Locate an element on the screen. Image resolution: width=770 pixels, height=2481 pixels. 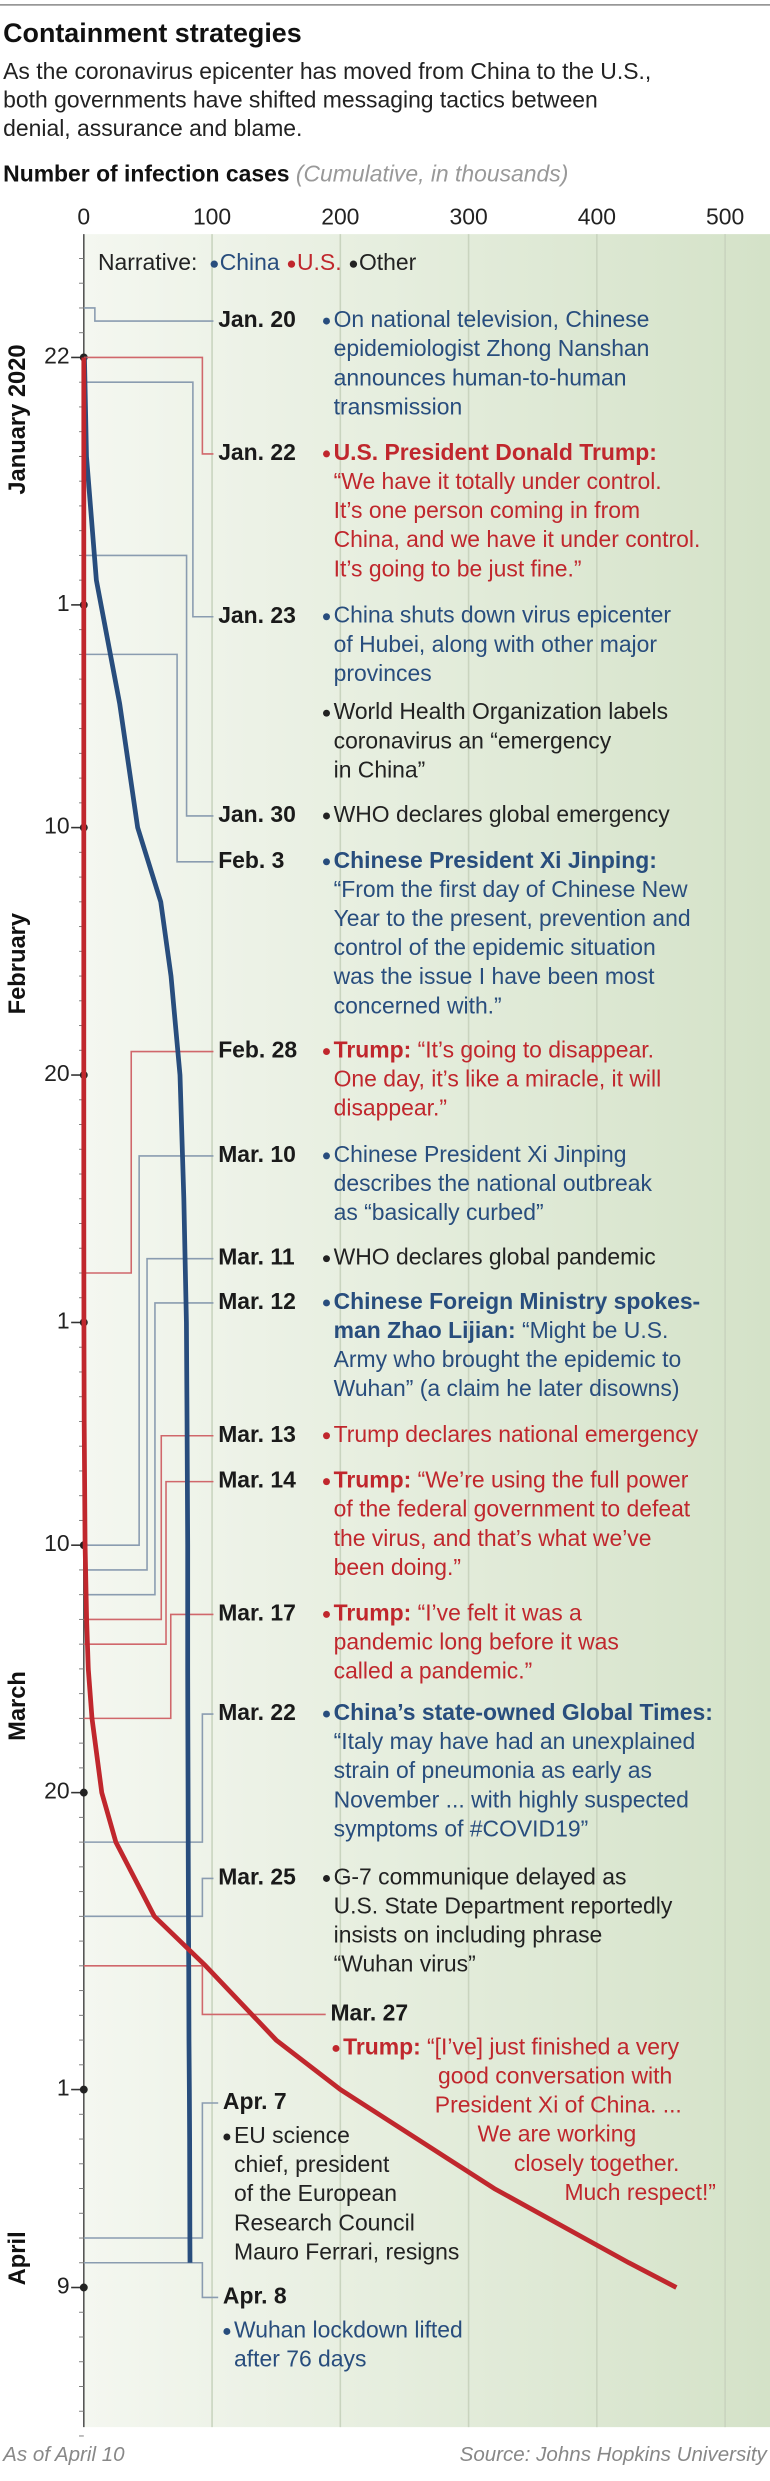
event-text: China’s state-owned Global Times: is located at coordinates (523, 1712).